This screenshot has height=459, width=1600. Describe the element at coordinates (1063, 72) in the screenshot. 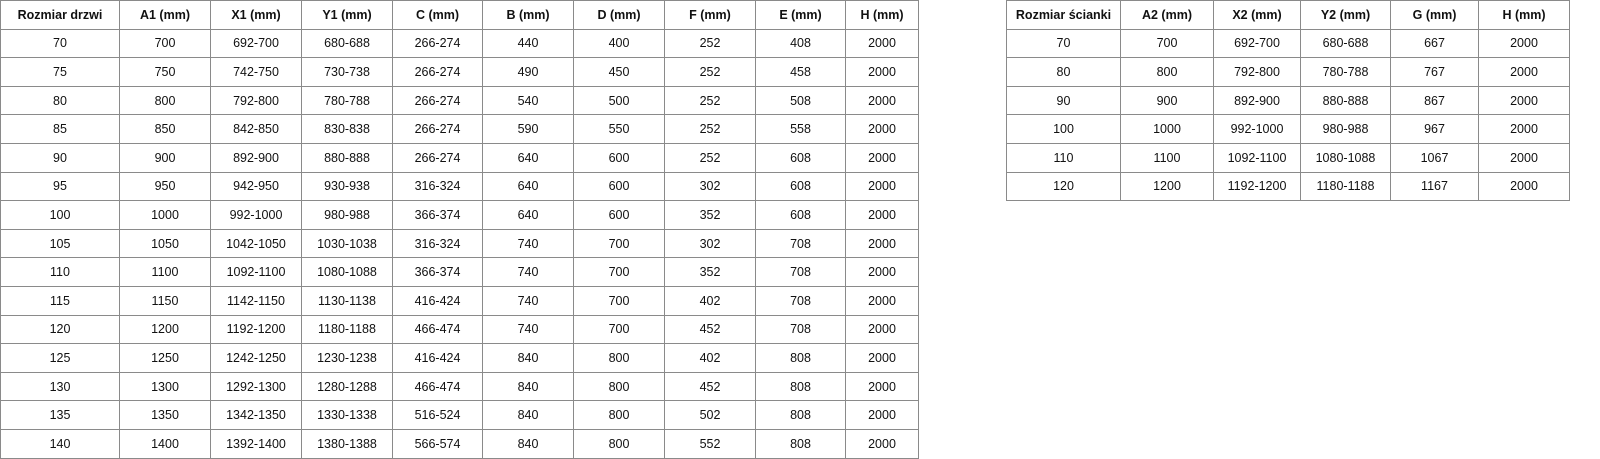

I see `table-cell: 80` at that location.